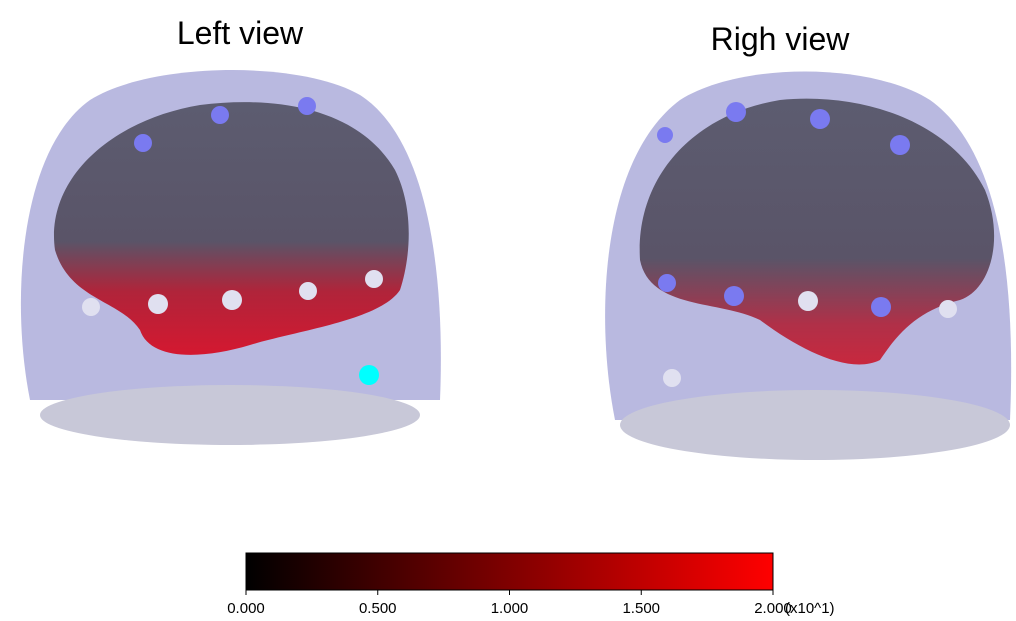  I want to click on panel-title: Left view, so click(240, 33).